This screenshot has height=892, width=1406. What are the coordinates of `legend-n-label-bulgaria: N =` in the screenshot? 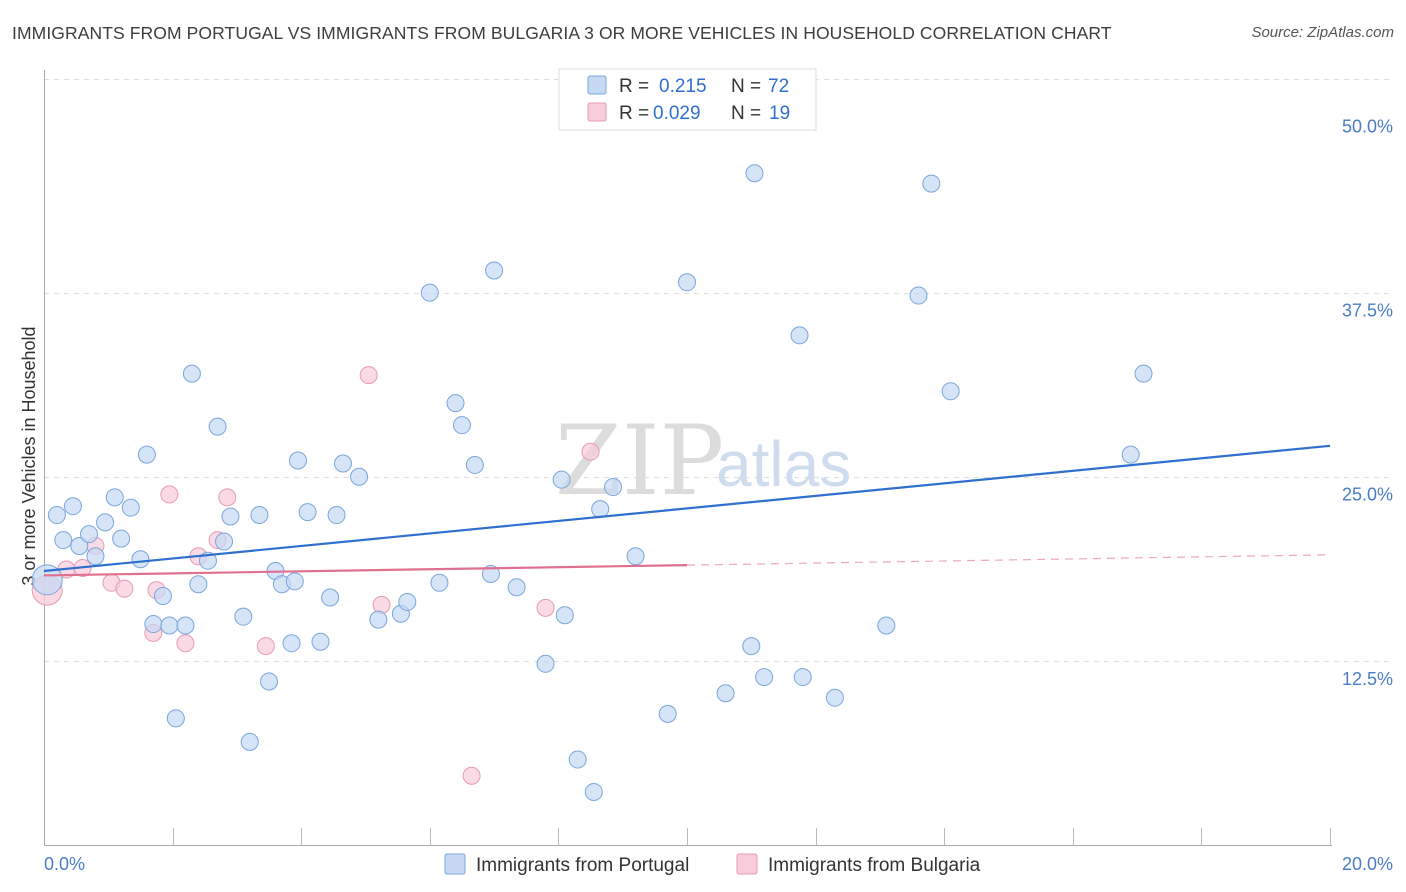 It's located at (746, 113).